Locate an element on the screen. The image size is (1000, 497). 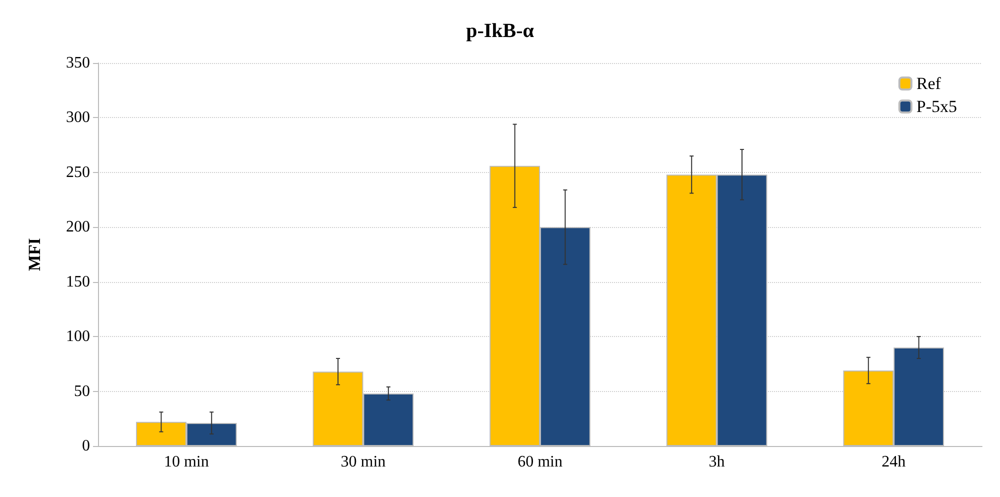
y-tick-label: 50 is located at coordinates (82, 391).